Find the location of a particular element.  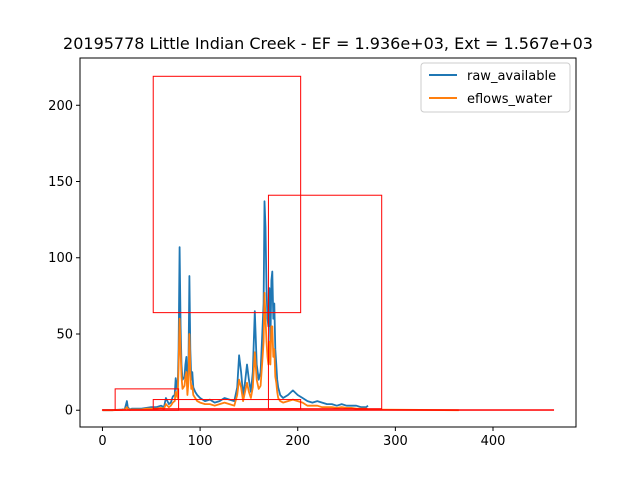

legend: raw_available eflows_water is located at coordinates (495, 87).